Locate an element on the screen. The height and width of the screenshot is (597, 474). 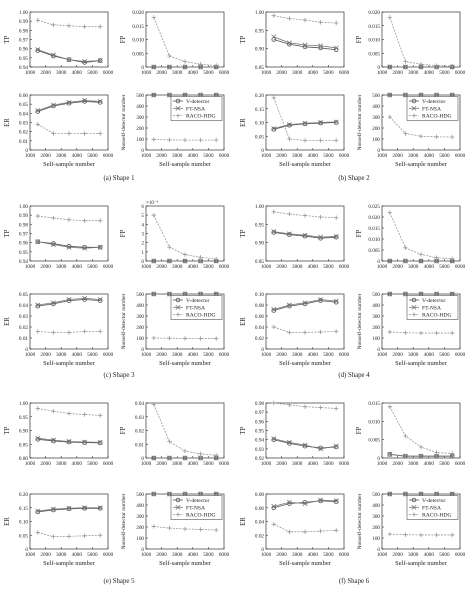
y-tick-label: 400 is located at coordinates (140, 107).